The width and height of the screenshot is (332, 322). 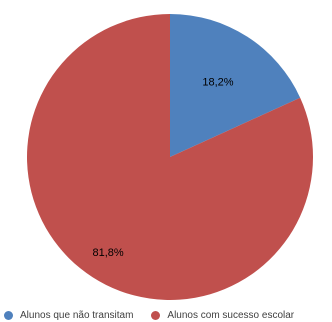 What do you see at coordinates (231, 315) in the screenshot?
I see `legend-label-sucesso-escolar: Alunos com sucesso escolar` at bounding box center [231, 315].